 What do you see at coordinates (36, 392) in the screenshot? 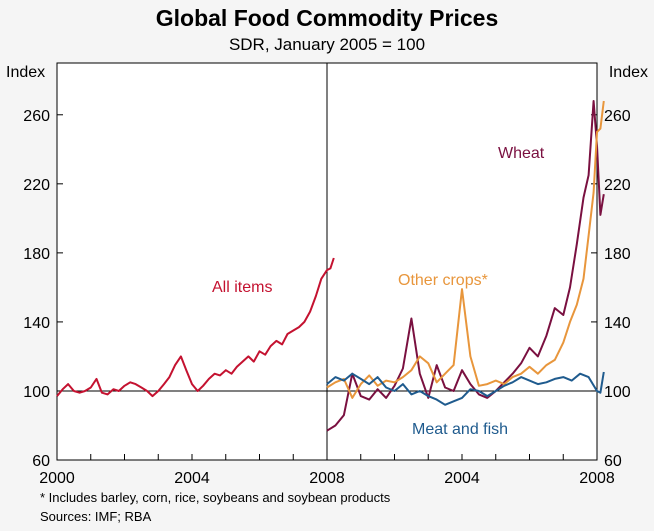
I see `y-tick-label-left: 100` at bounding box center [36, 392].